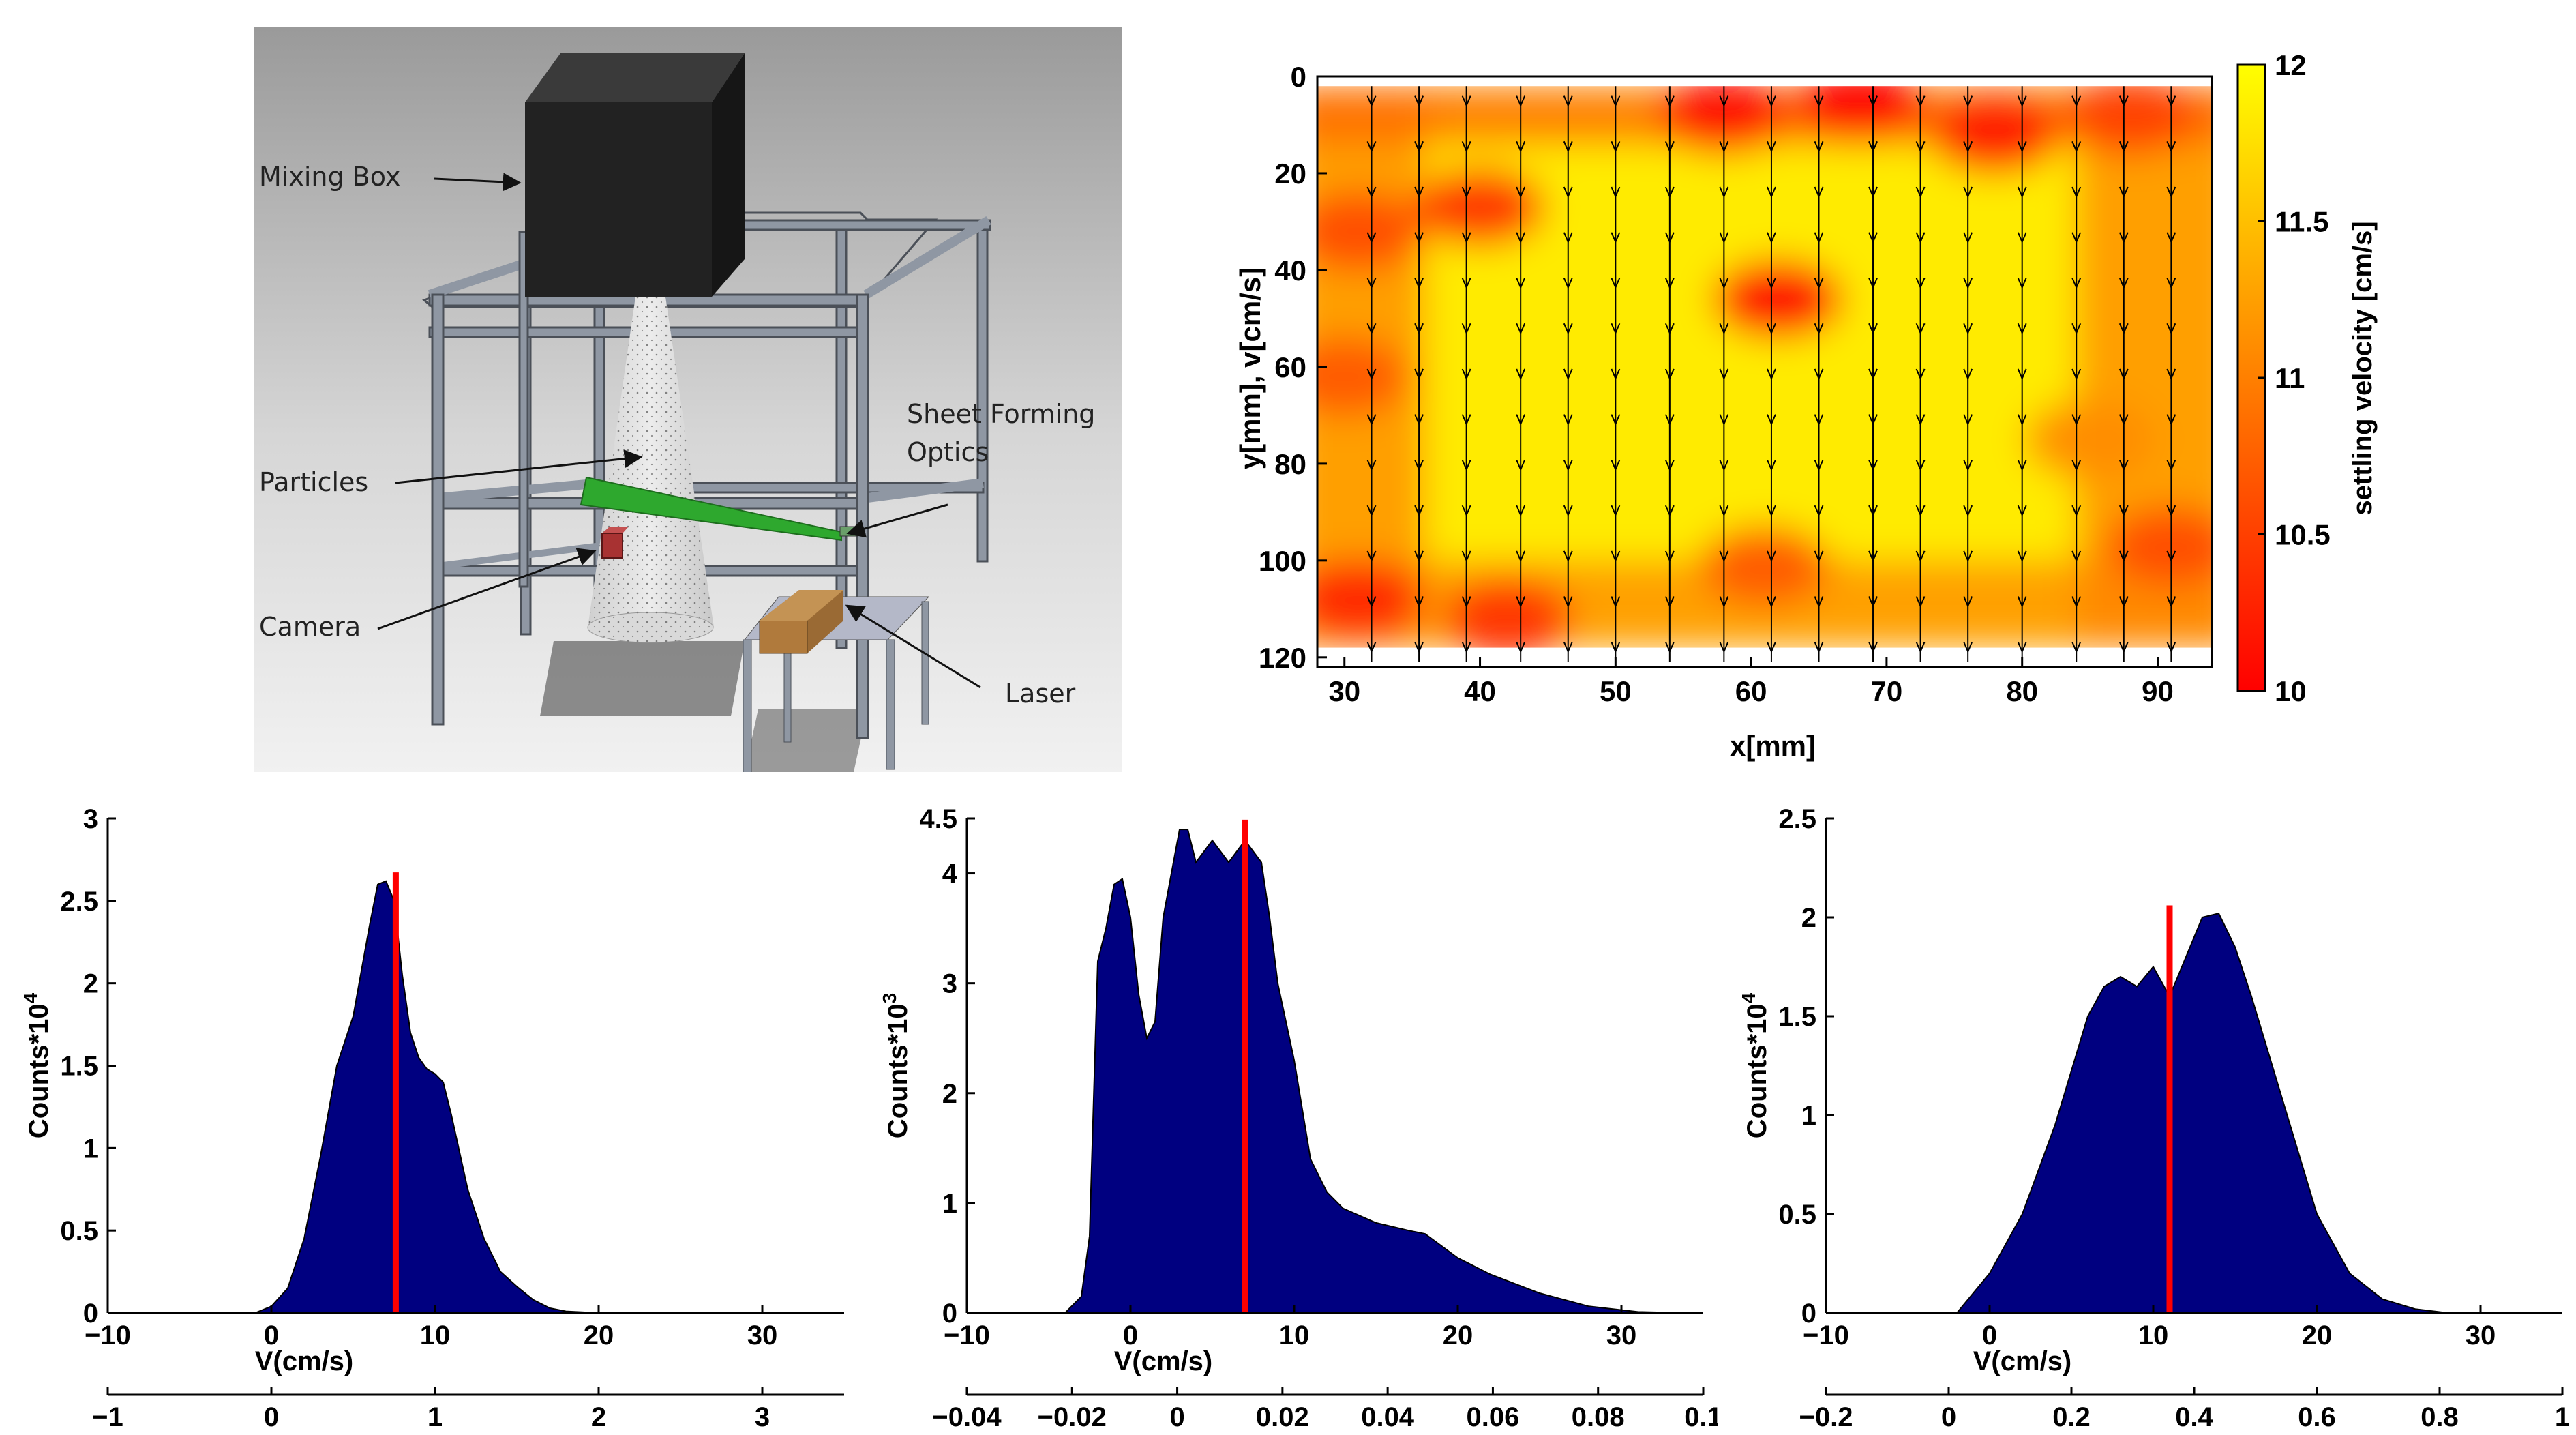 This screenshot has height=1435, width=2576. I want to click on histogram-x-label-3: V(cm/s), so click(2022, 1361).